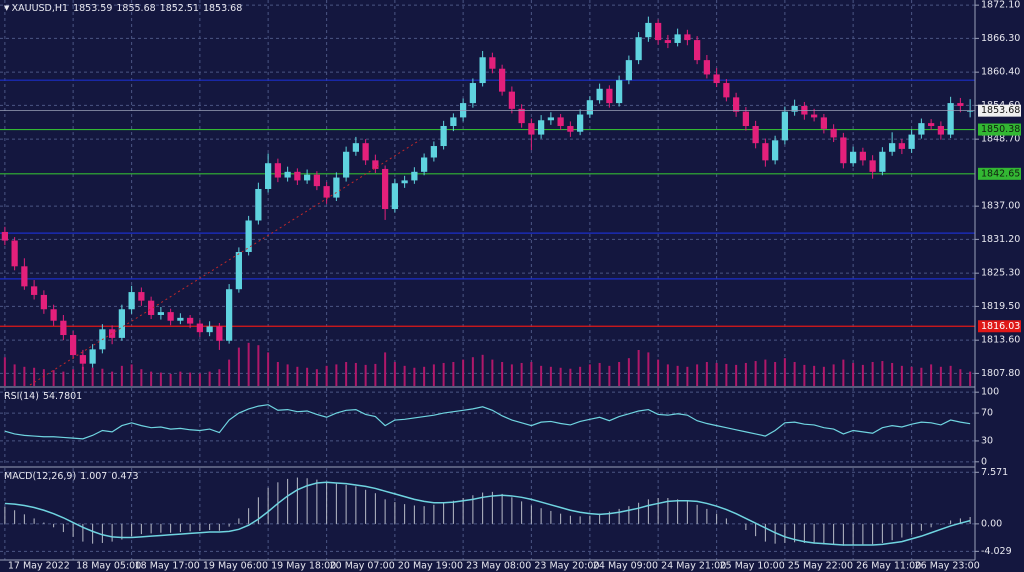  I want to click on menu-arrow: ▼, so click(8, 8).